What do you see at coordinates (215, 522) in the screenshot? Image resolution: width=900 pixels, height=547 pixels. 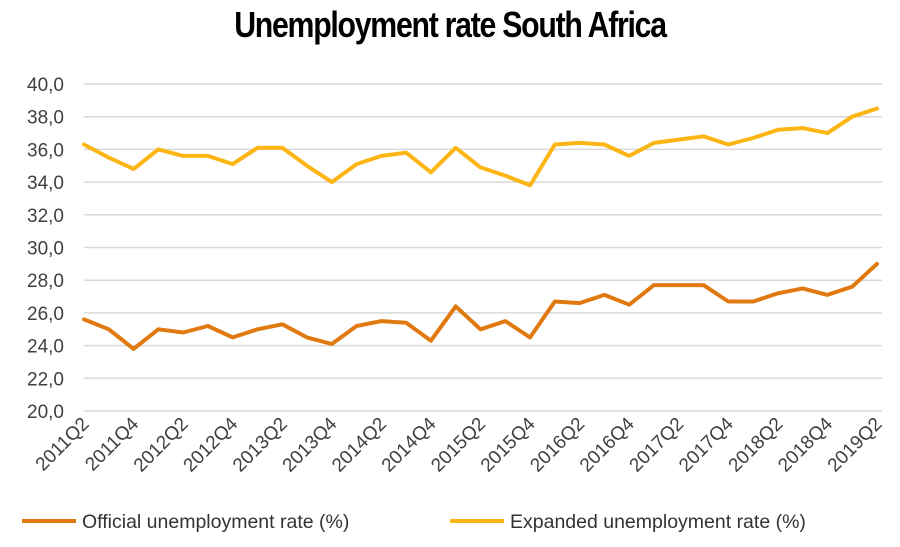 I see `legend-label: Official unemployment rate (%)` at bounding box center [215, 522].